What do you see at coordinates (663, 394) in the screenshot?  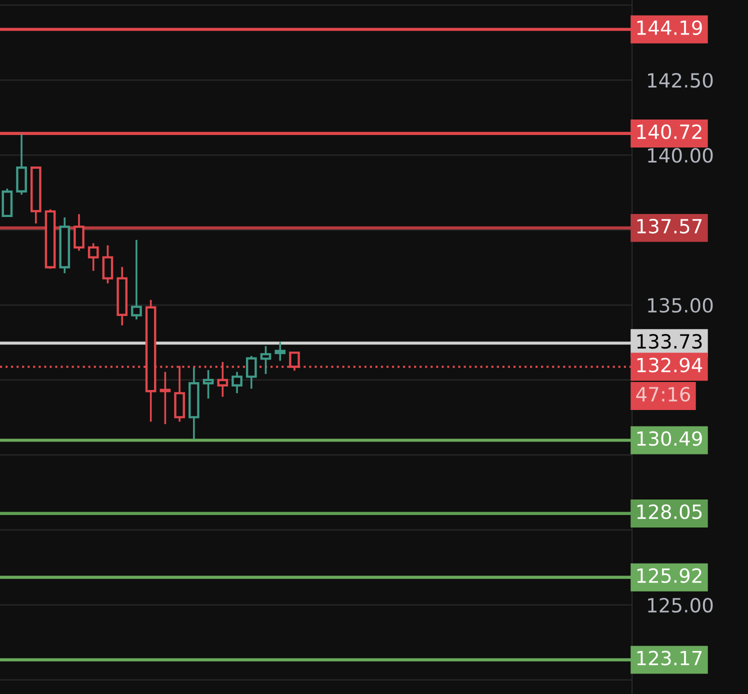 I see `text: 47:16` at bounding box center [663, 394].